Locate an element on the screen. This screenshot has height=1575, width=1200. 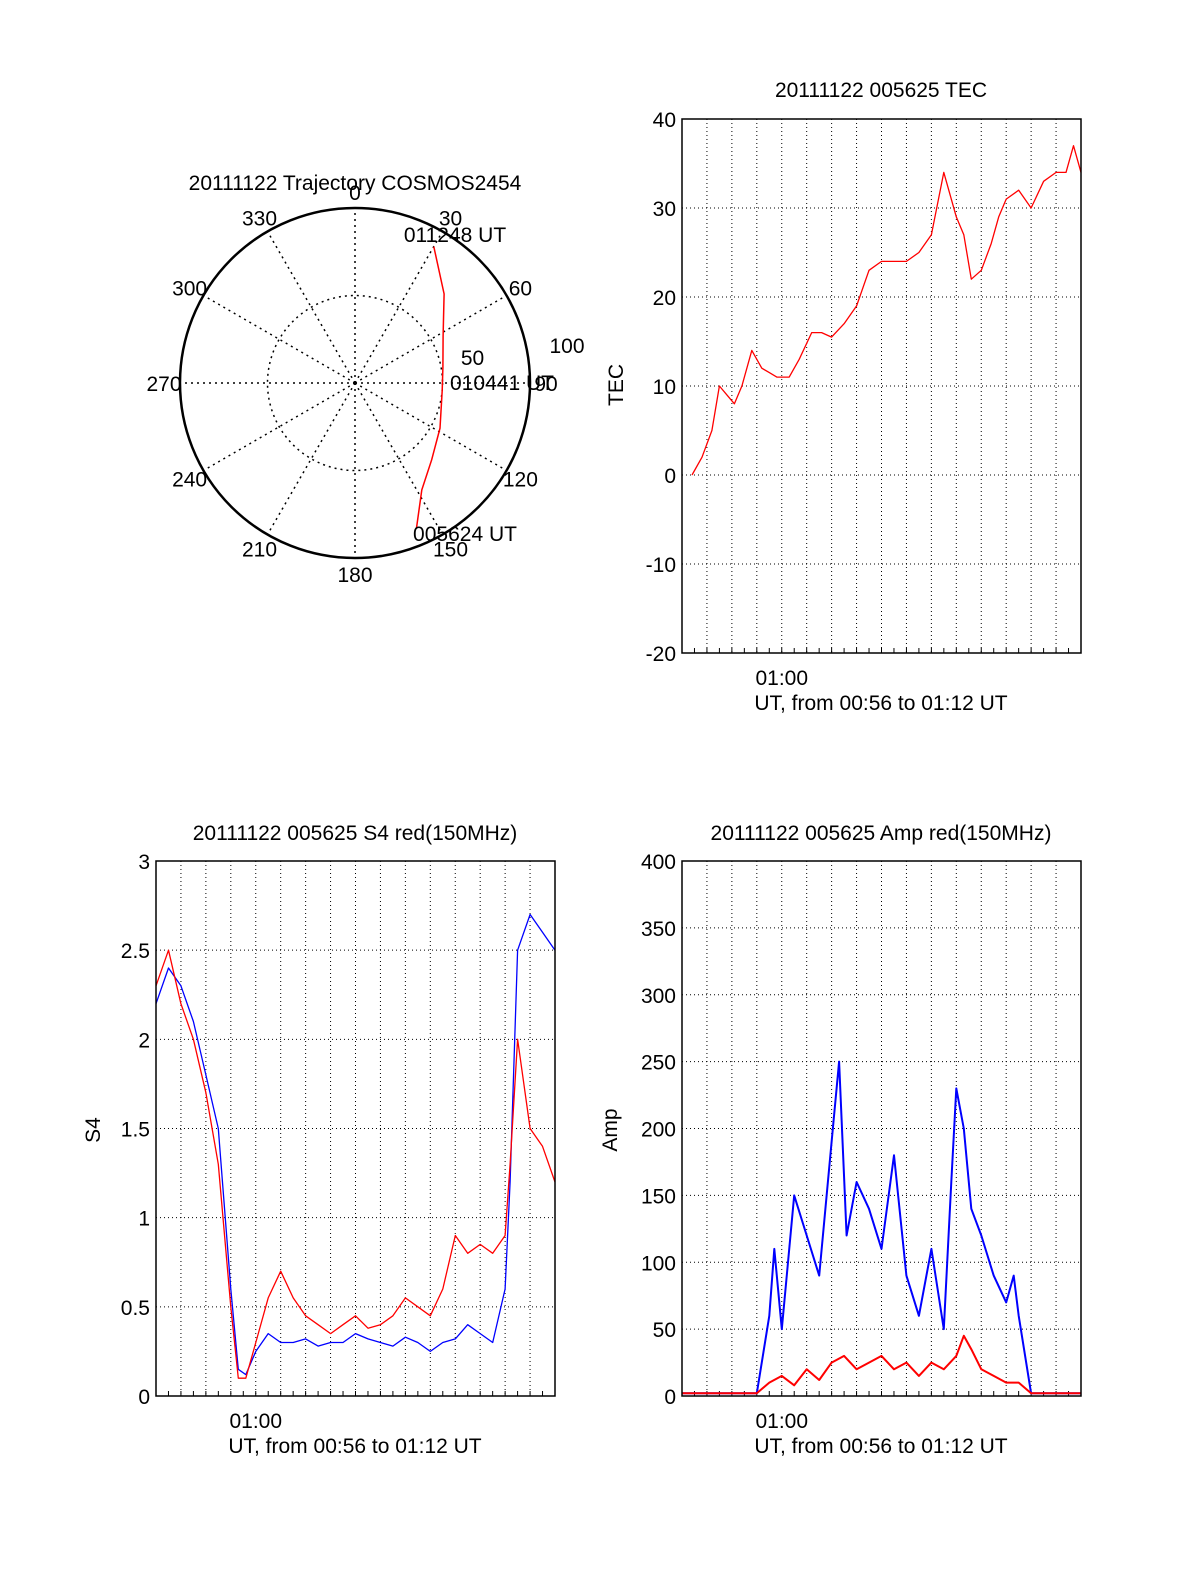
trajectory-line is located at coordinates (430, 387).